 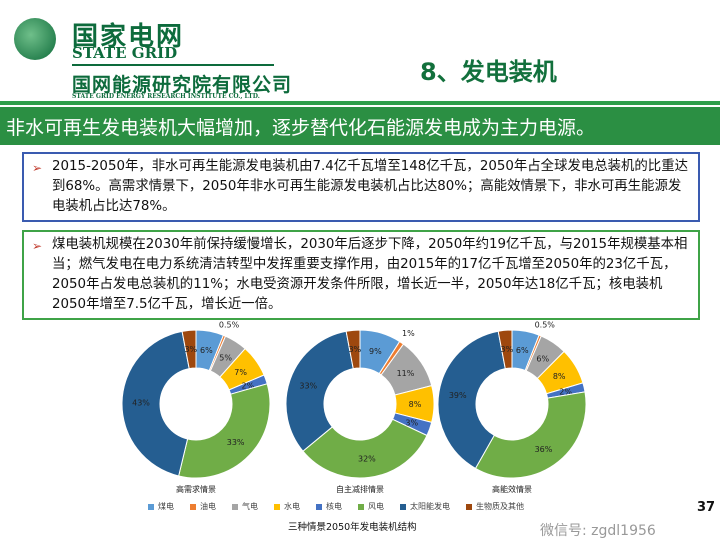 I want to click on legend-item: 水电, so click(x=287, y=506).